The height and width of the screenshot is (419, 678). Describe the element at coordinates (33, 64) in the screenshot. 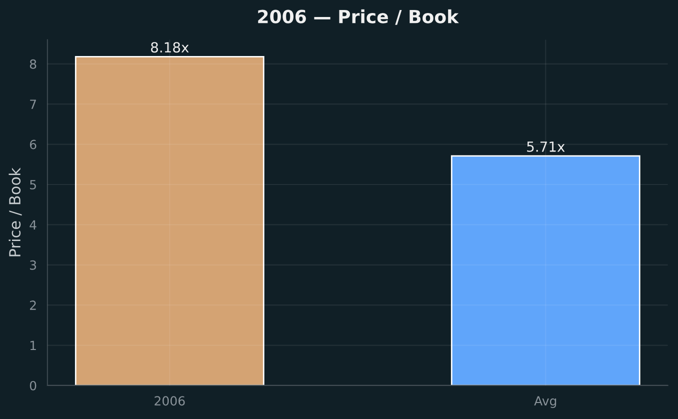

I see `y-tick-label: 8` at that location.